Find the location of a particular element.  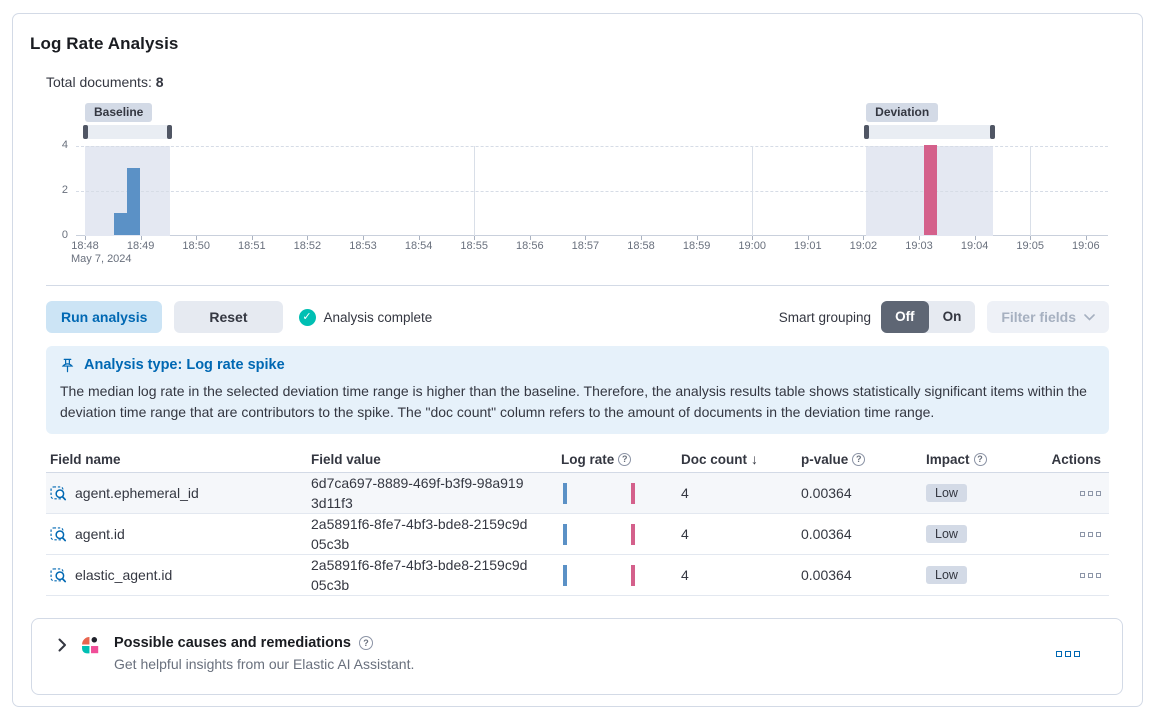

column-header-impact: Impact? is located at coordinates (983, 459).